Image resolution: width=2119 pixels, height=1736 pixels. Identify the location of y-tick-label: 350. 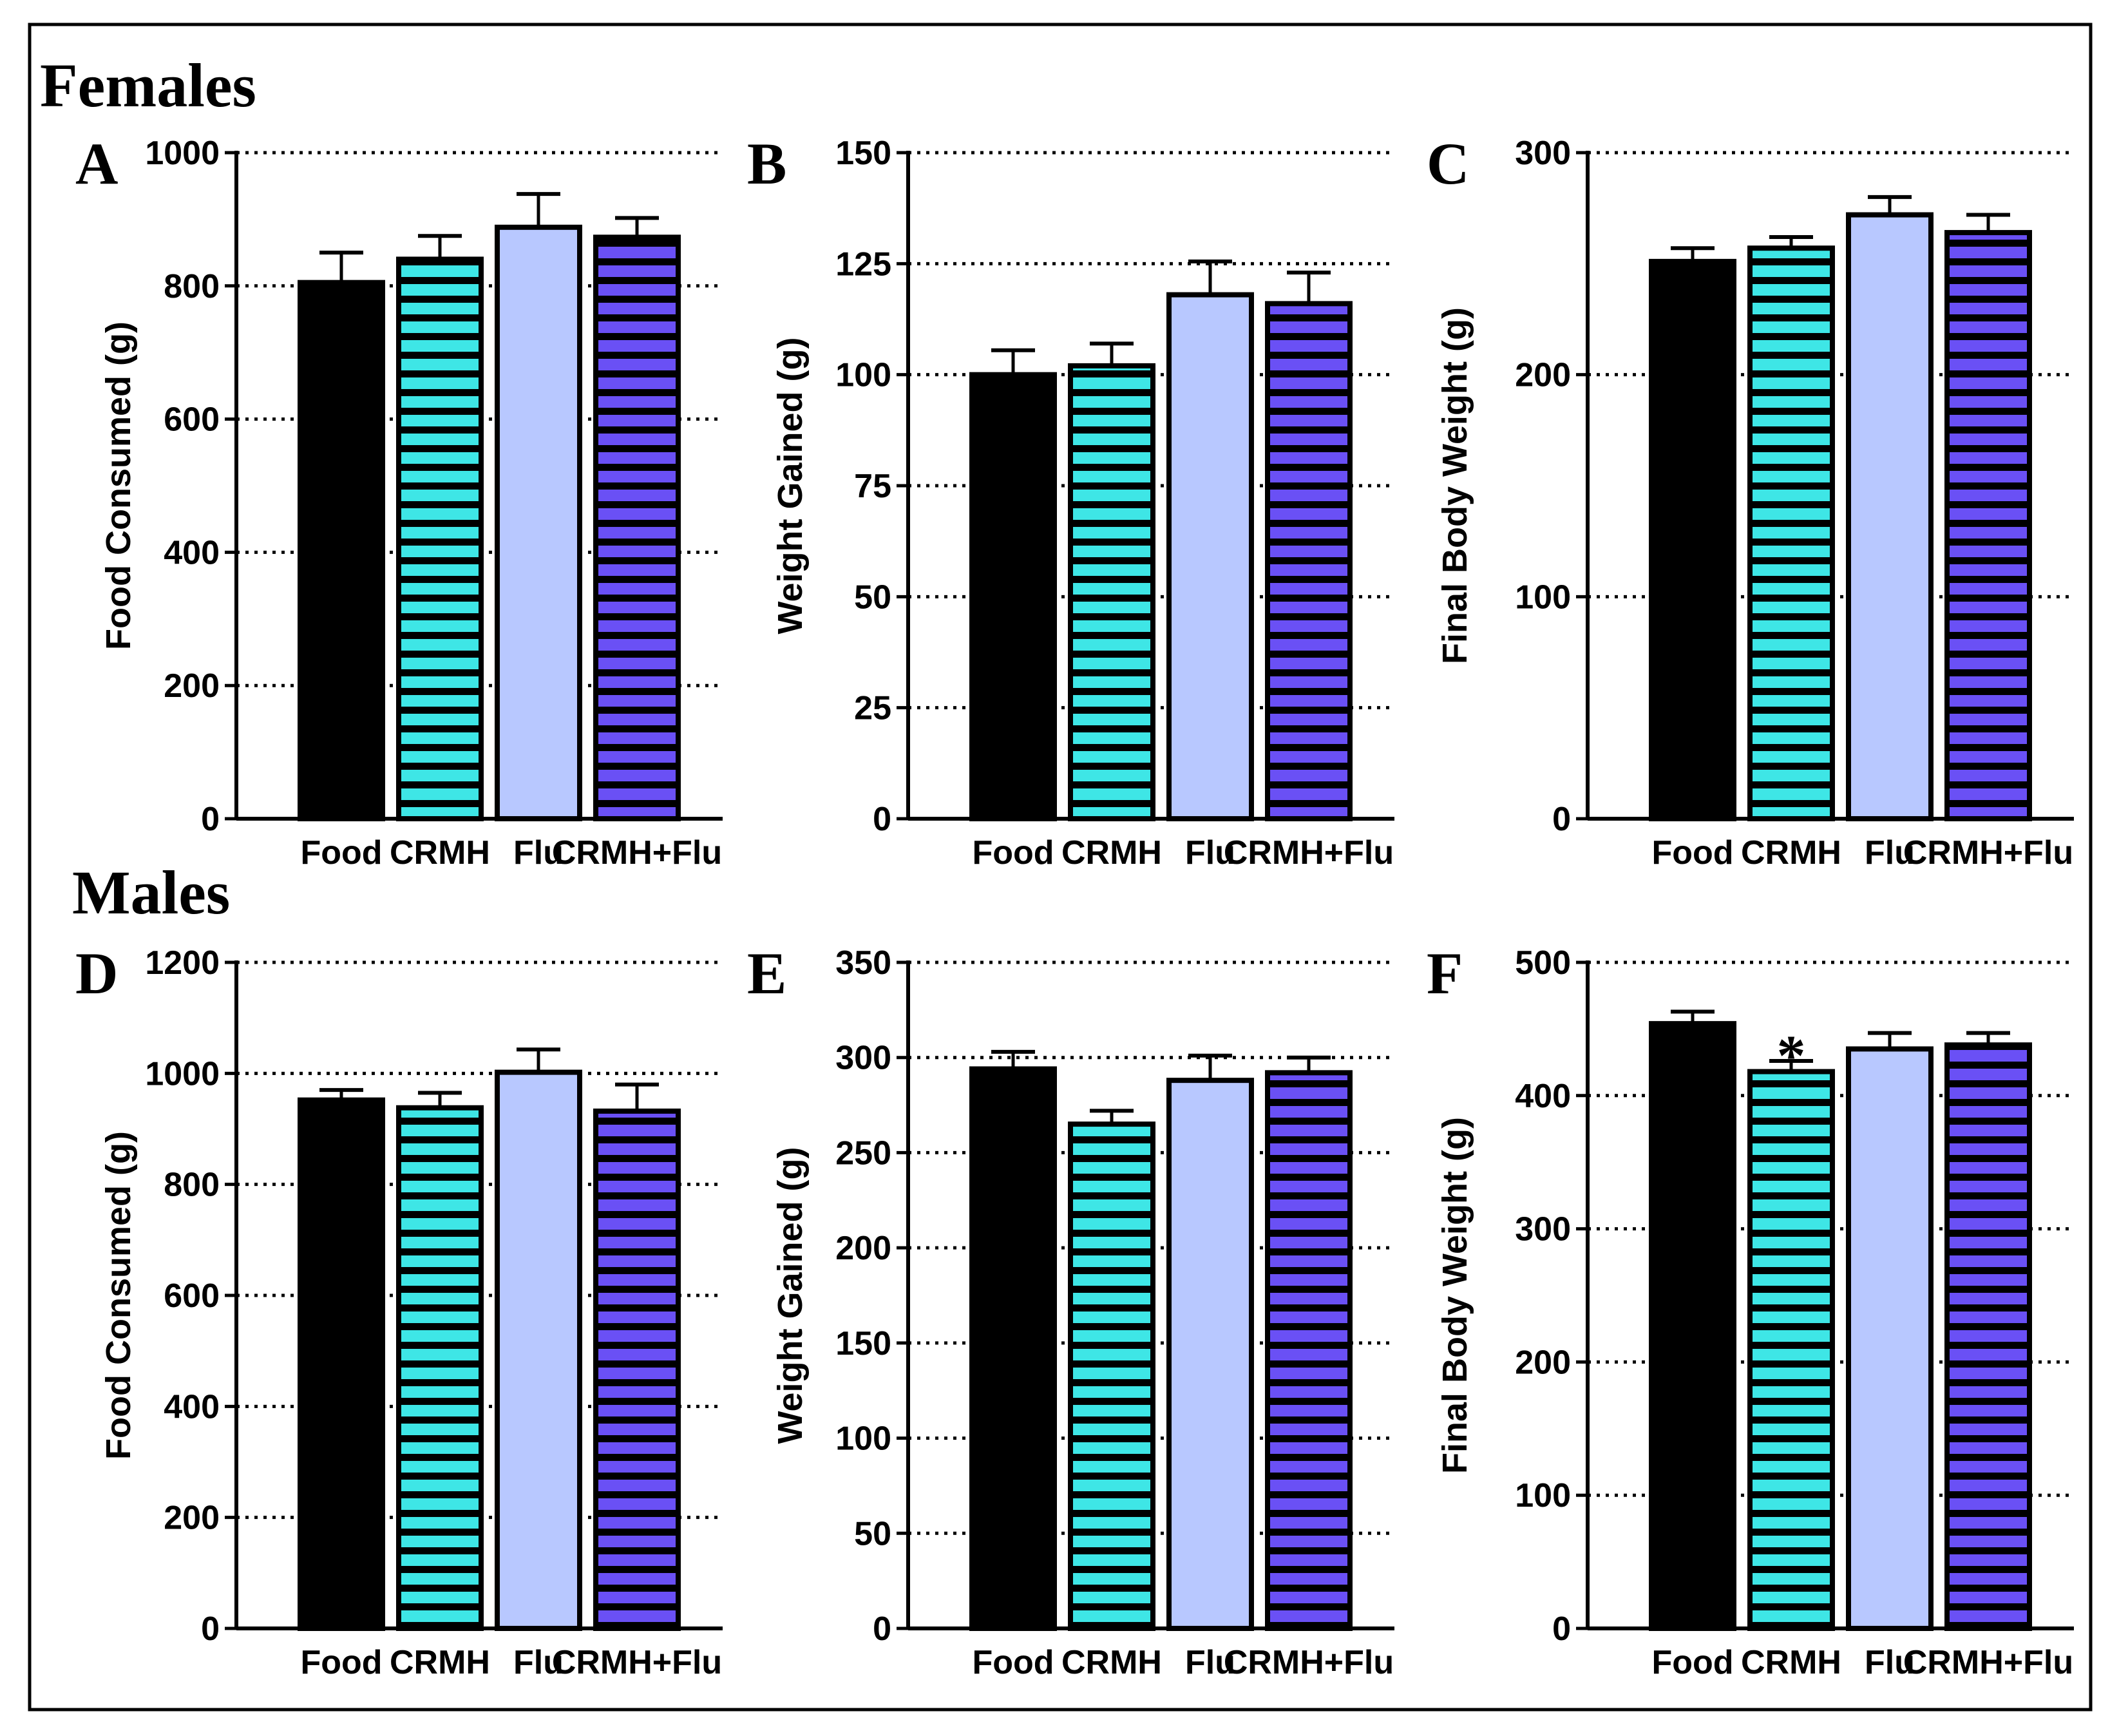
(863, 963).